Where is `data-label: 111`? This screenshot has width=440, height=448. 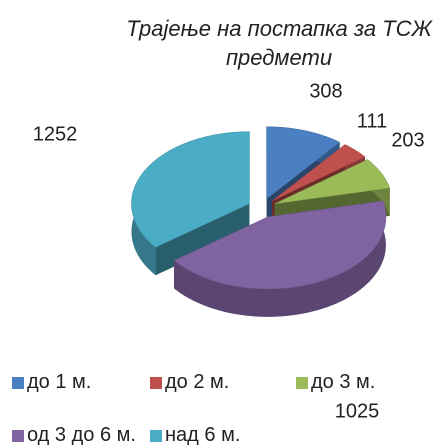 data-label: 111 is located at coordinates (372, 121).